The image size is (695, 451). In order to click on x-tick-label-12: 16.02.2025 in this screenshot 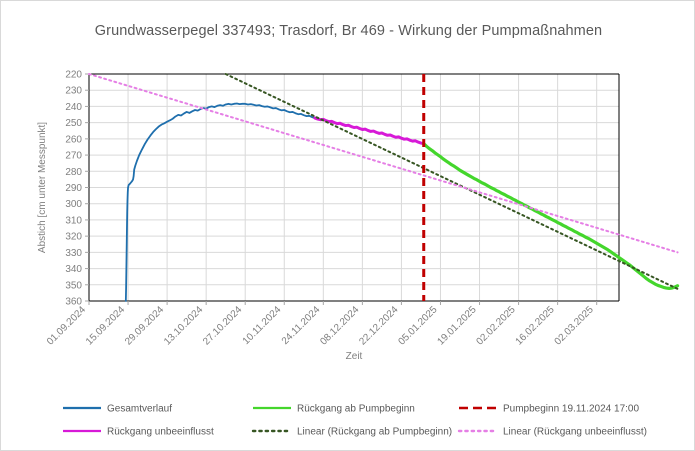, I will do `click(535, 325)`.